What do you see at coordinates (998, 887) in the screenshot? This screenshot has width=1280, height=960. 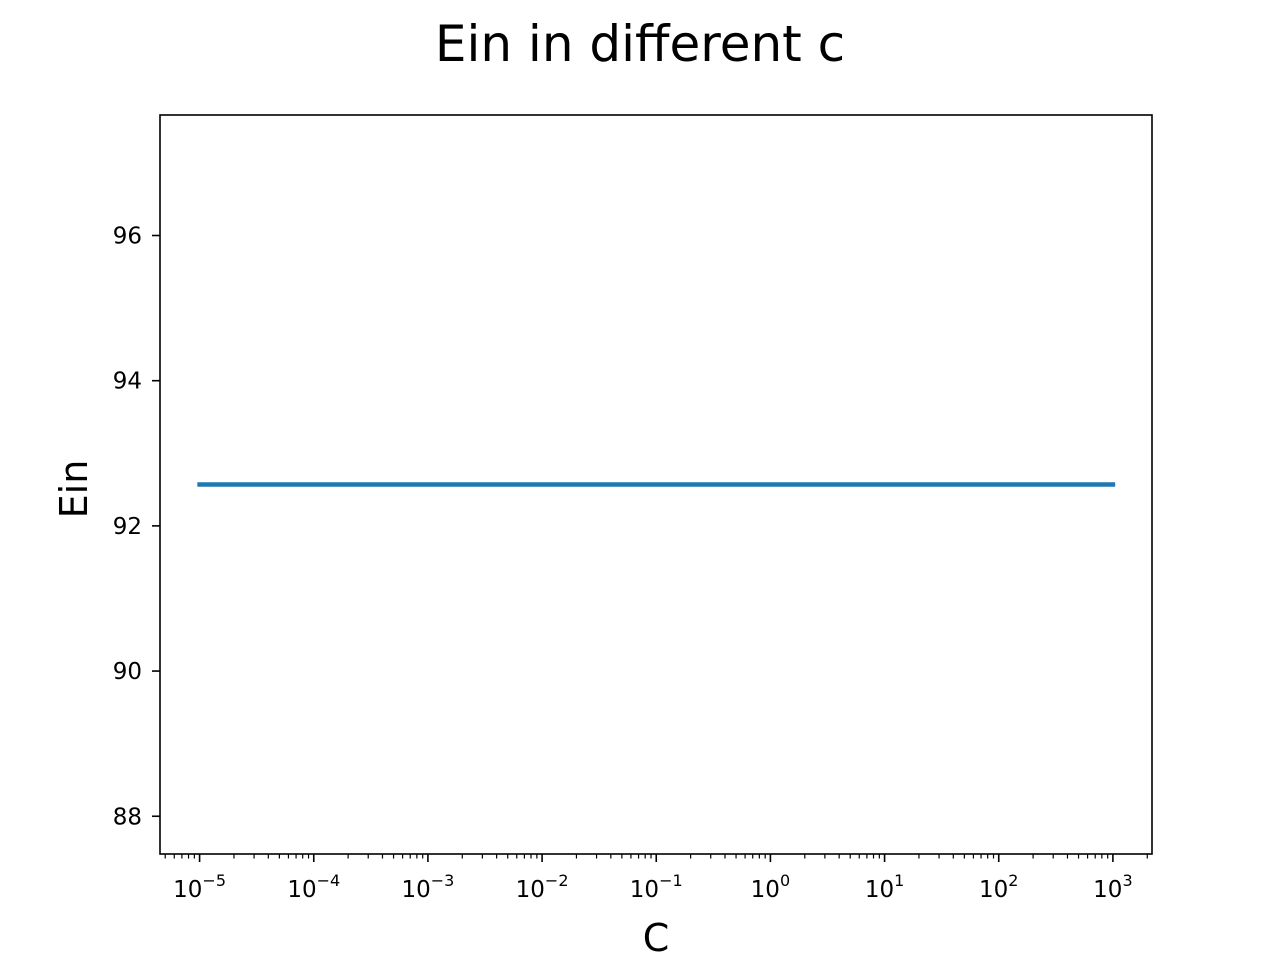 I see `x-tick-label: 10²` at bounding box center [998, 887].